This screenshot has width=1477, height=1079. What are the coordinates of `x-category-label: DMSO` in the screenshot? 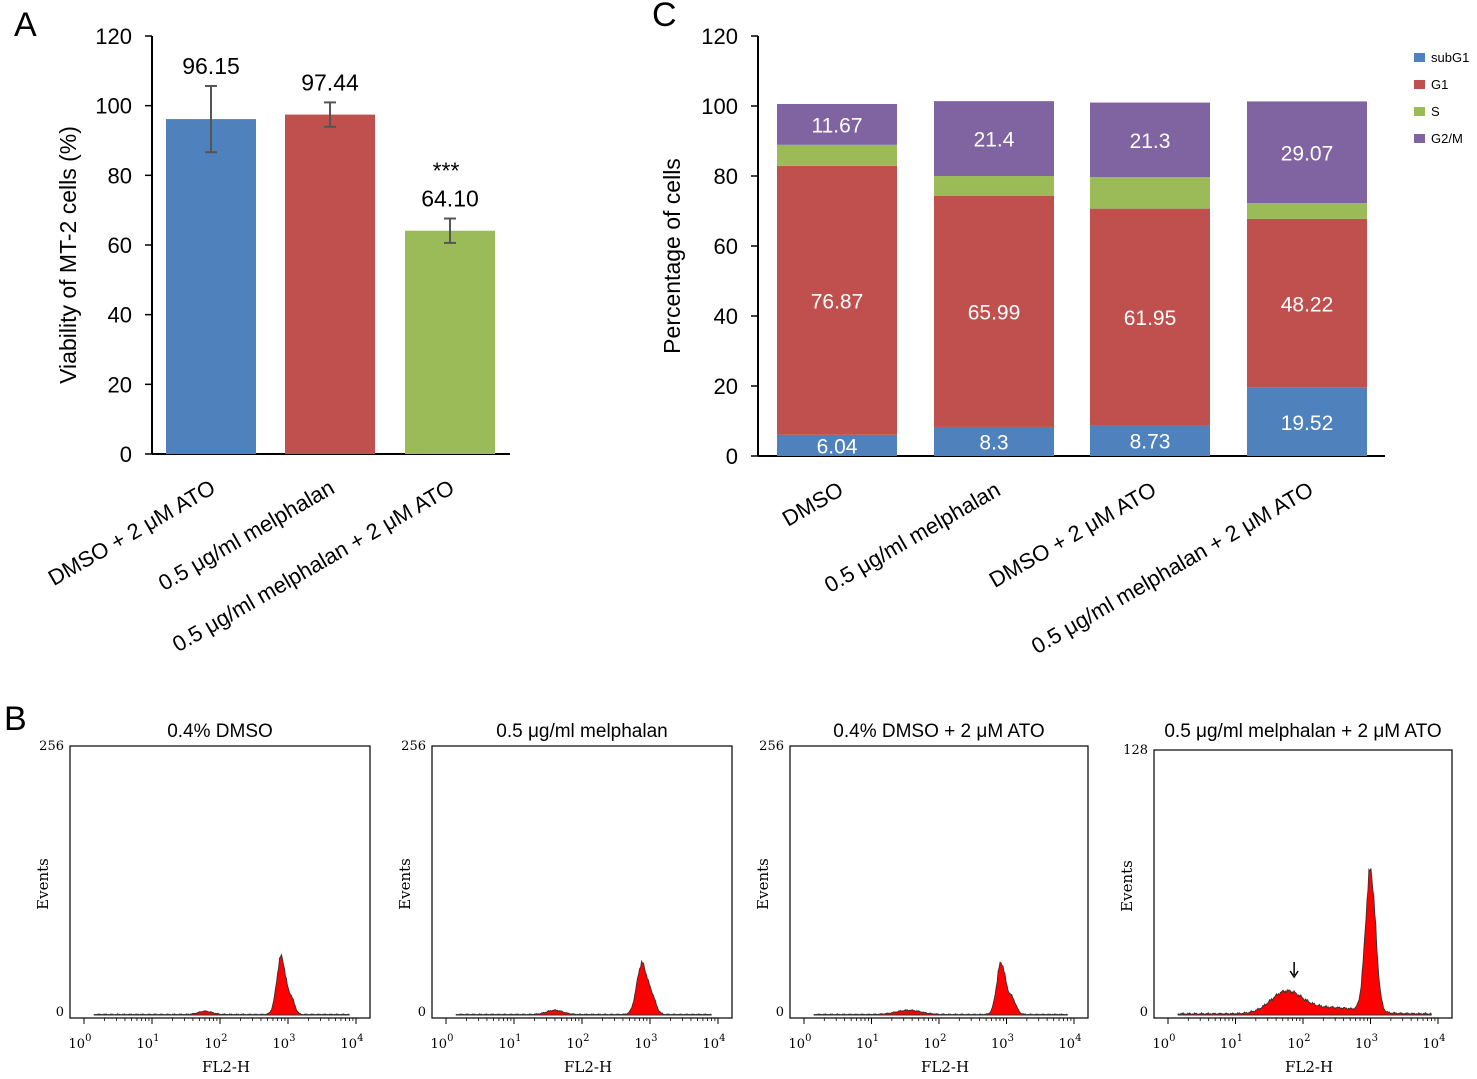 It's located at (813, 504).